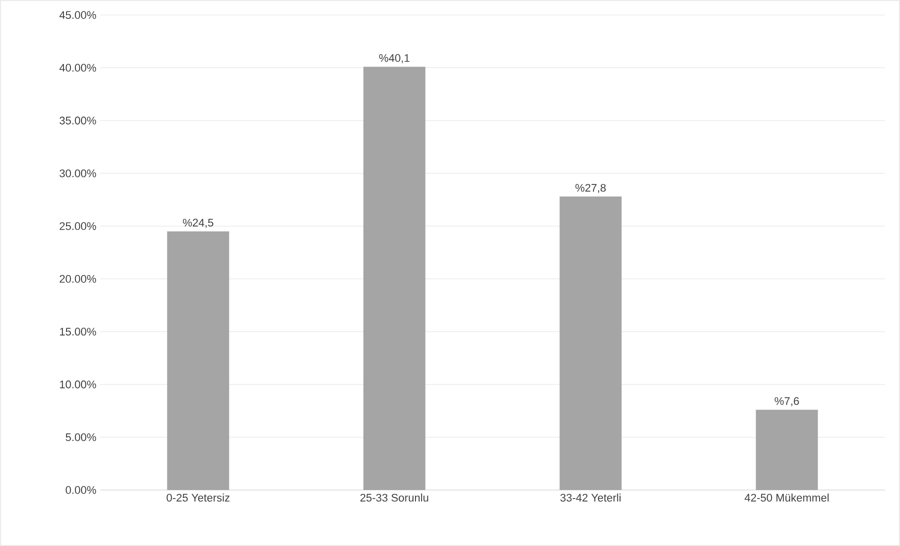  What do you see at coordinates (78, 173) in the screenshot?
I see `y-tick-label: 30.00%` at bounding box center [78, 173].